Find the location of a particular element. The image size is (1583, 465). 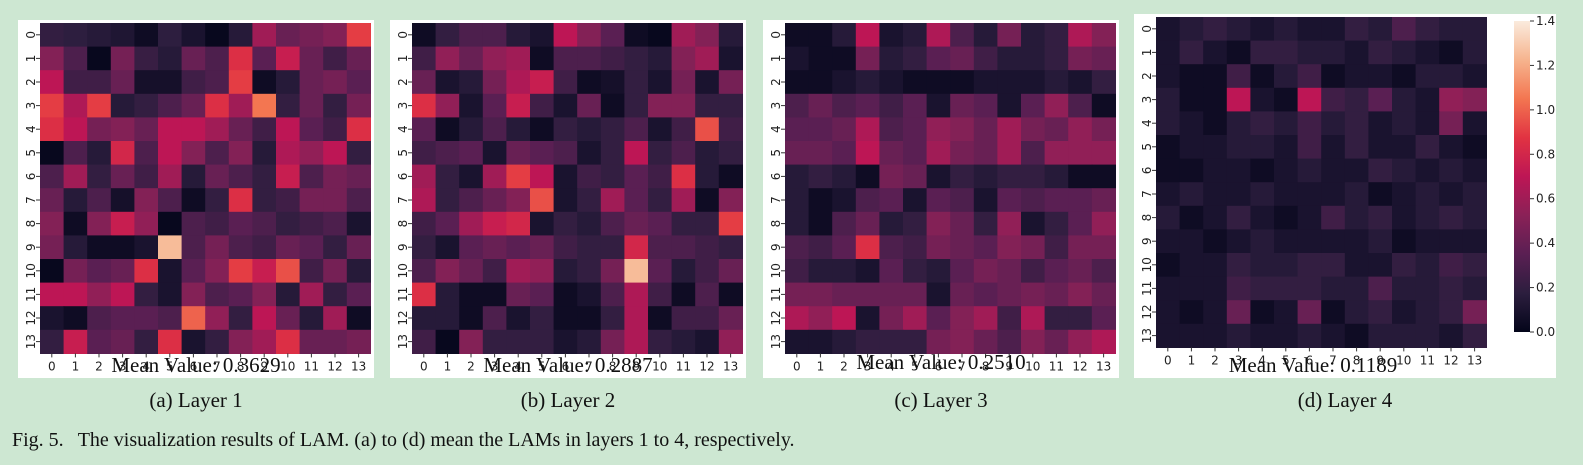

heatmap-cell-r9-c7 is located at coordinates (589, 247).